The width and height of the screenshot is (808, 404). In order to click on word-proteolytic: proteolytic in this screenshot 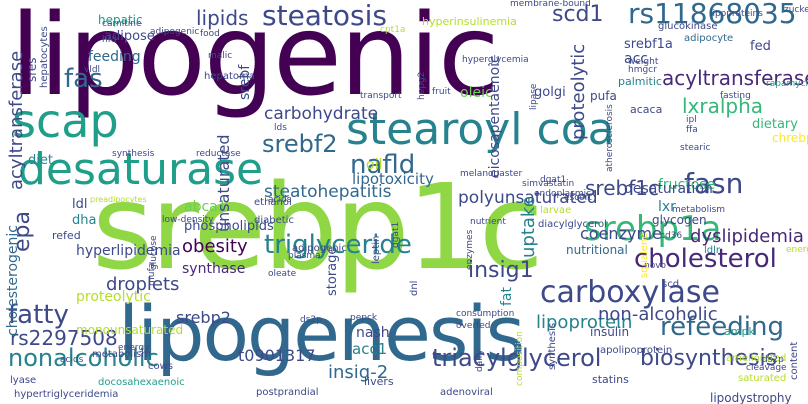, I will do `click(579, 92)`.